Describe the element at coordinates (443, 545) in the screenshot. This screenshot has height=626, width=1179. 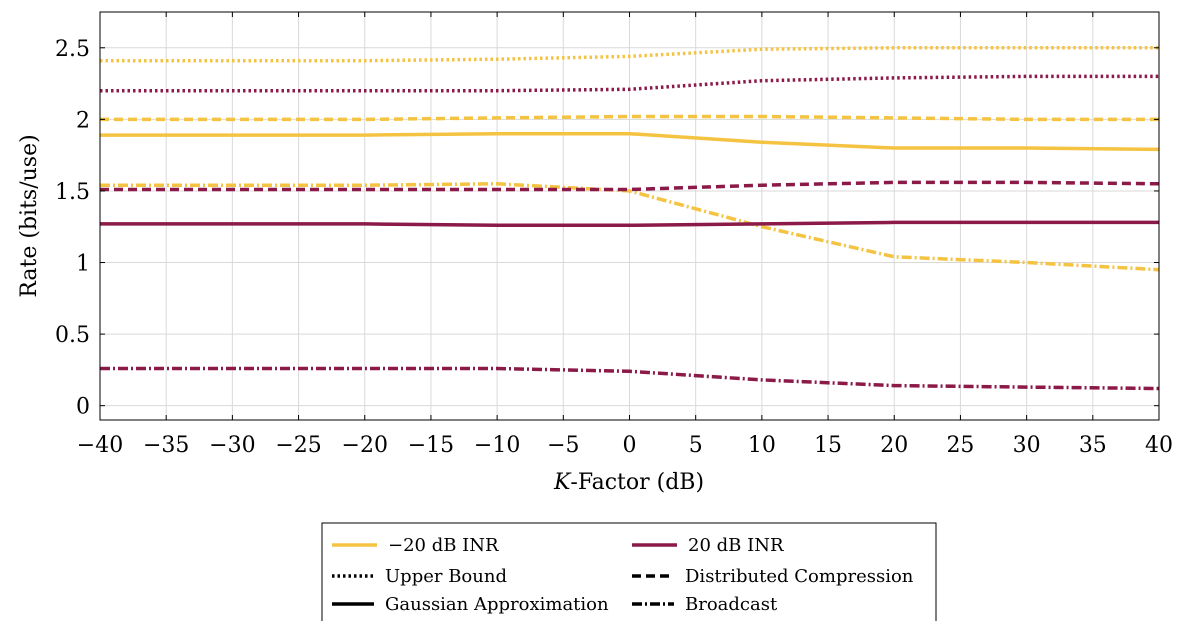
I see `legend-label: −20 dB INR` at that location.